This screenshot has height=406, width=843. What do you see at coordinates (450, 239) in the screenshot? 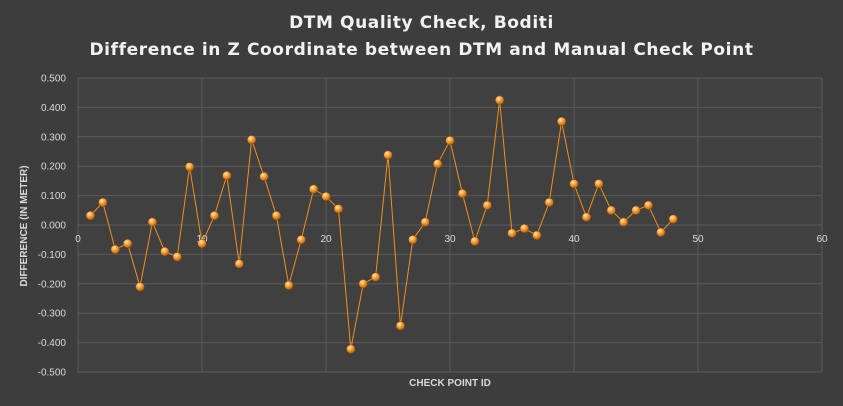
I see `x-tick-label: 30` at bounding box center [450, 239].